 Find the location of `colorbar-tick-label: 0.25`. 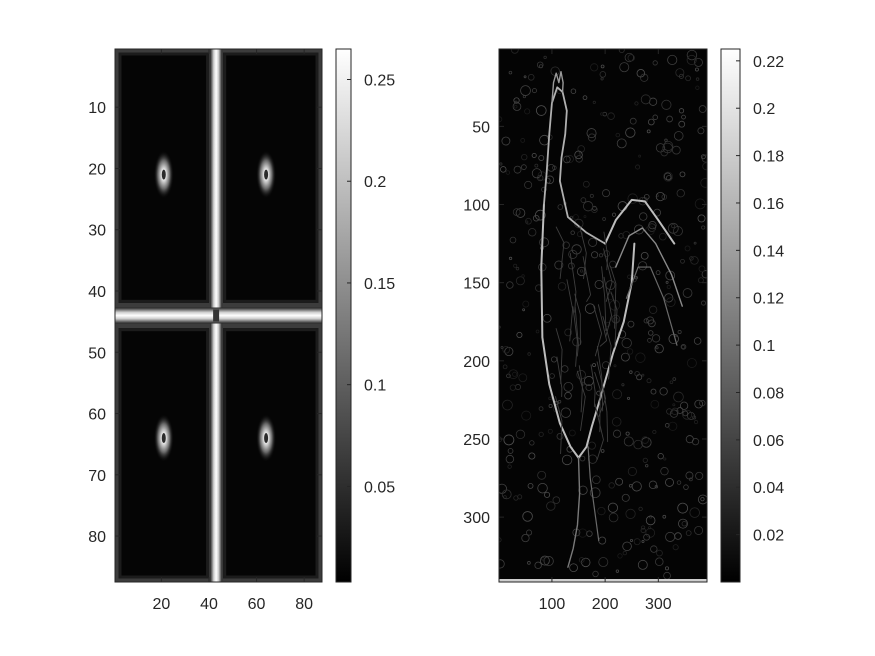

colorbar-tick-label: 0.25 is located at coordinates (379, 81).